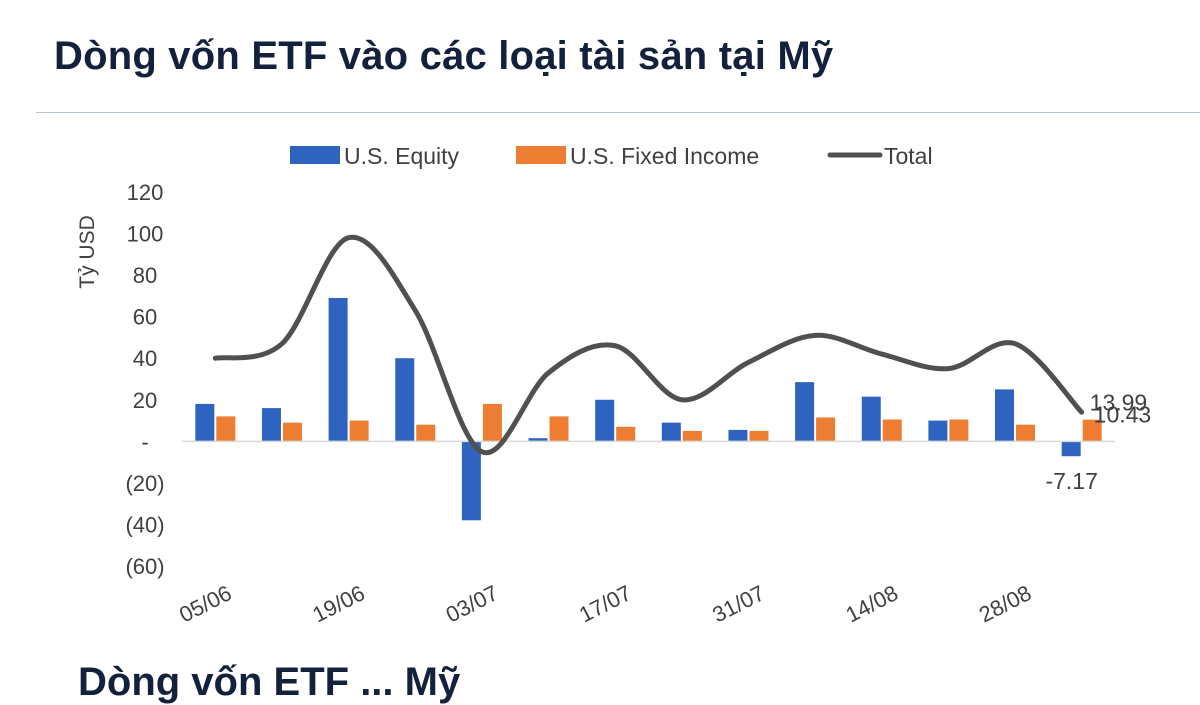 This screenshot has width=1200, height=705. I want to click on y-axis-label: Tỷ USD, so click(87, 252).